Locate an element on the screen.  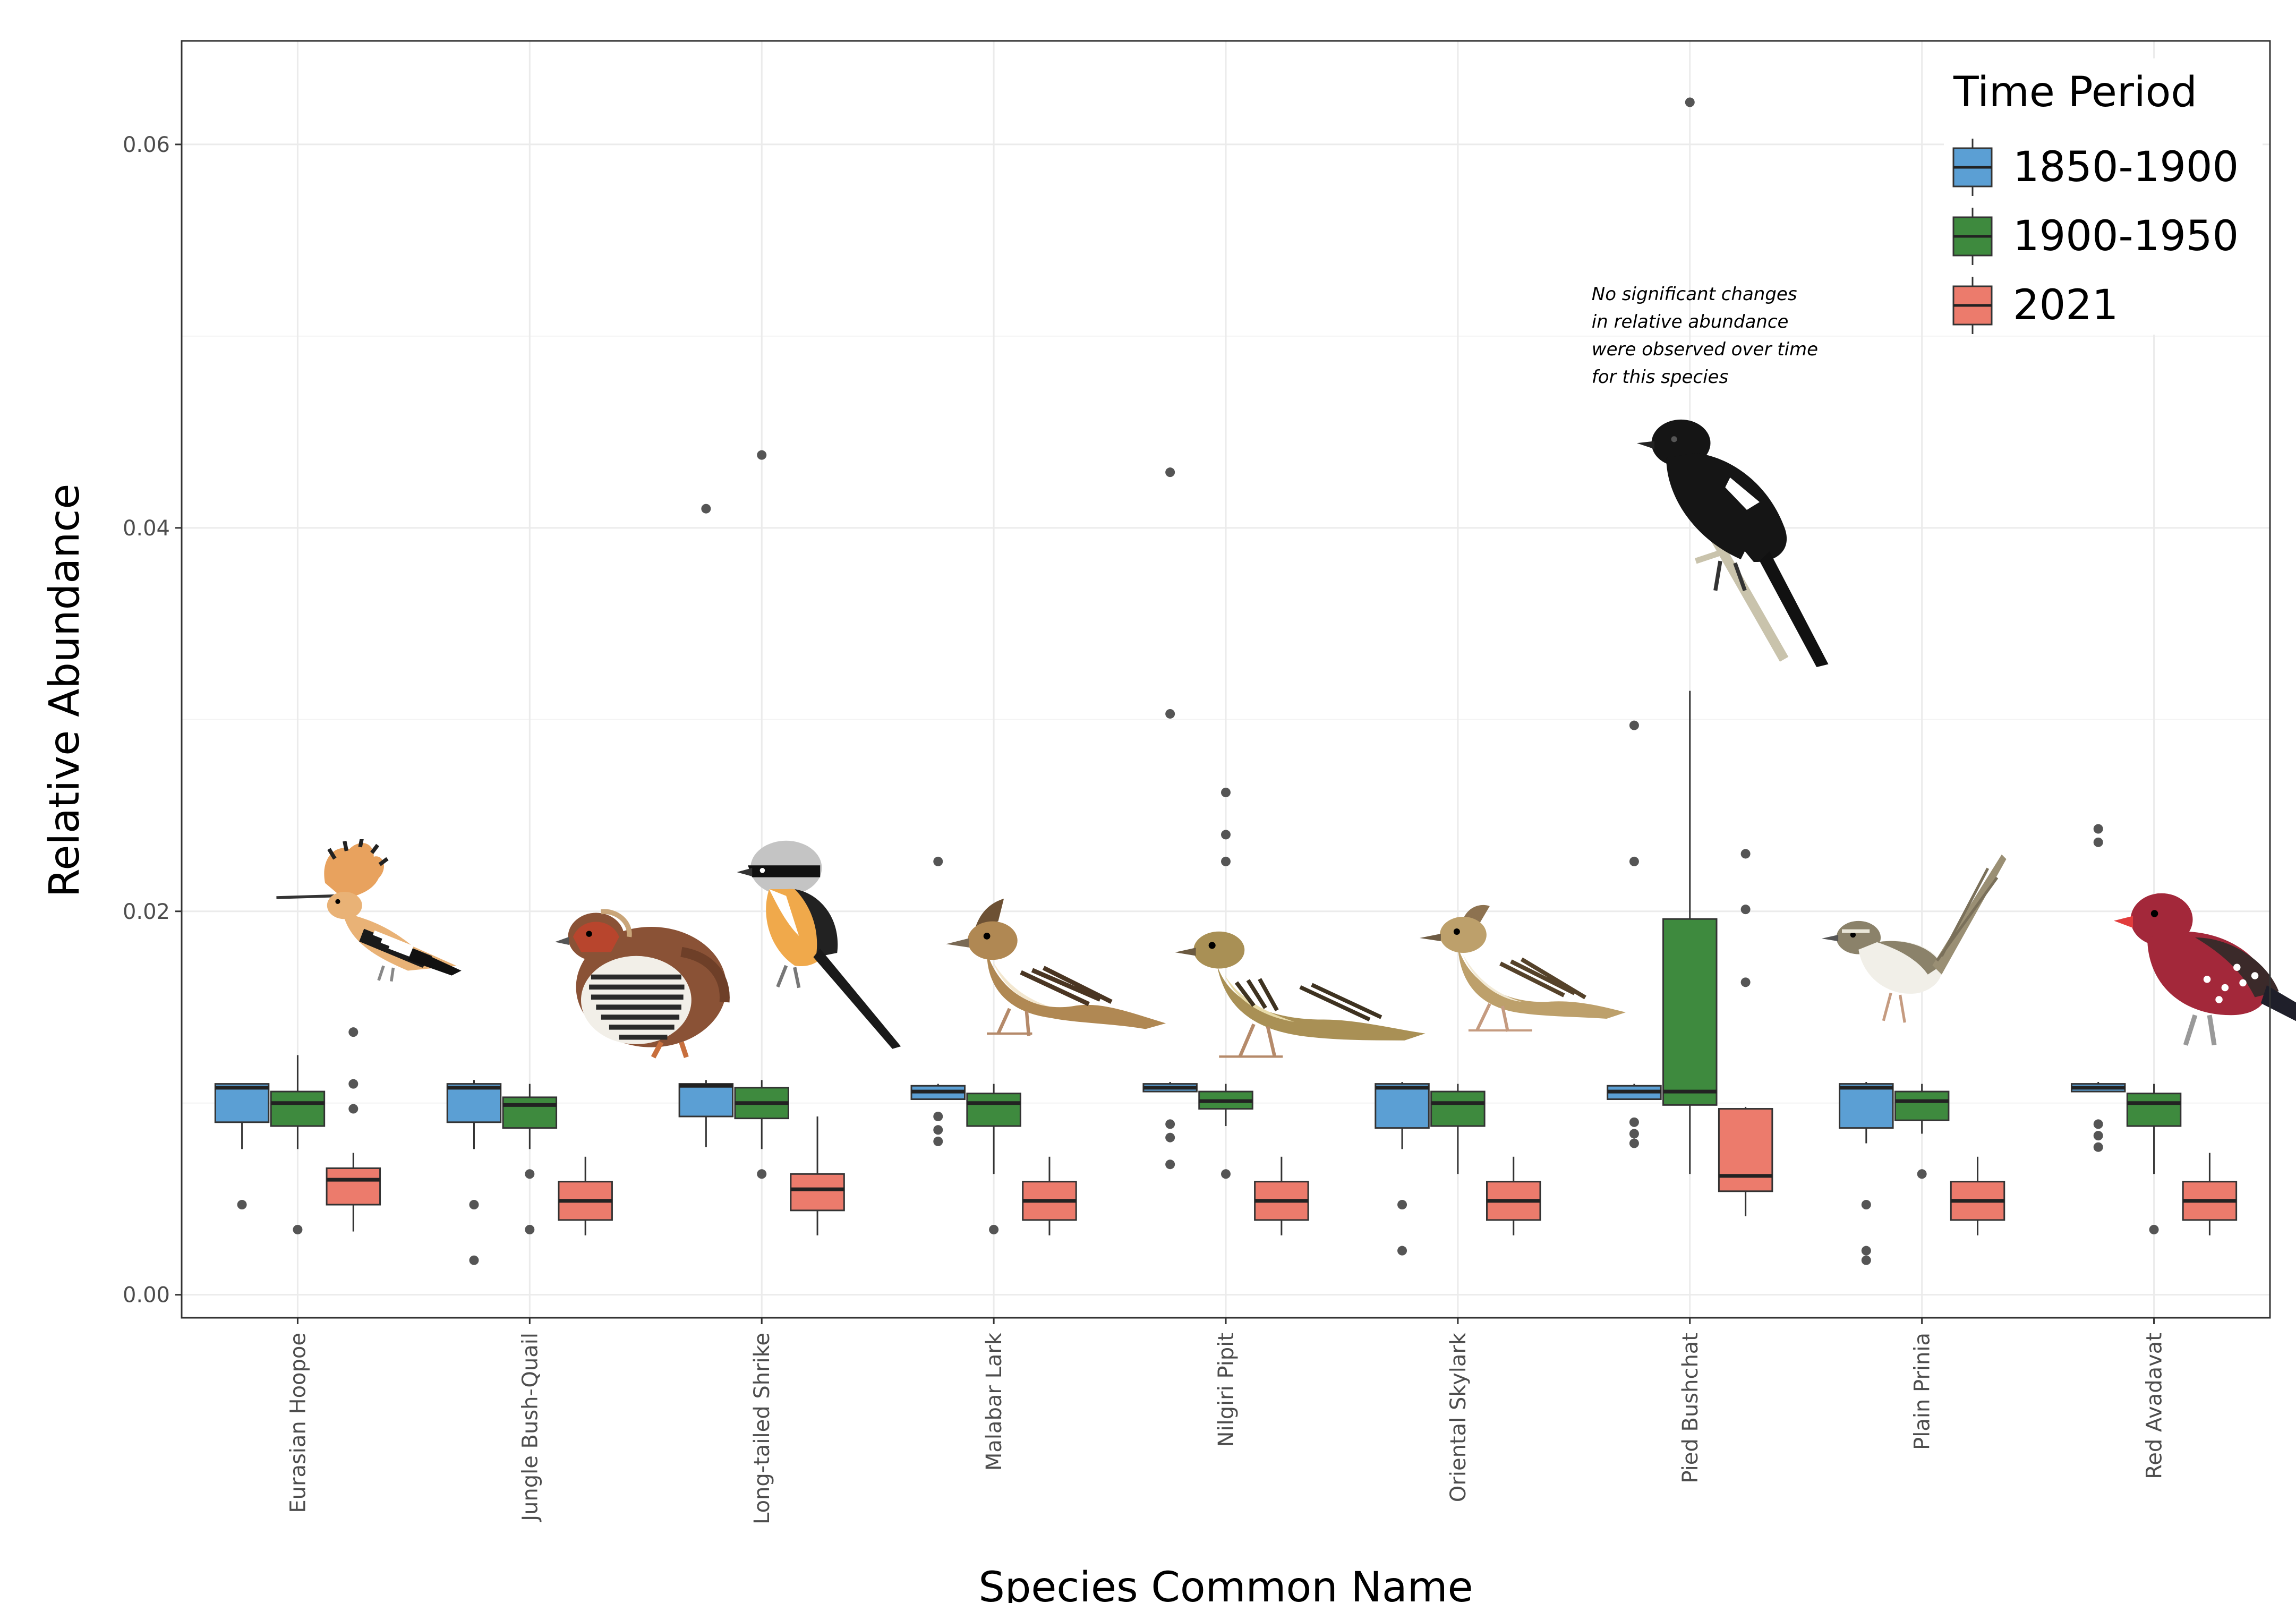
x-tick-label: Red Avadavat is located at coordinates (2155, 1406).